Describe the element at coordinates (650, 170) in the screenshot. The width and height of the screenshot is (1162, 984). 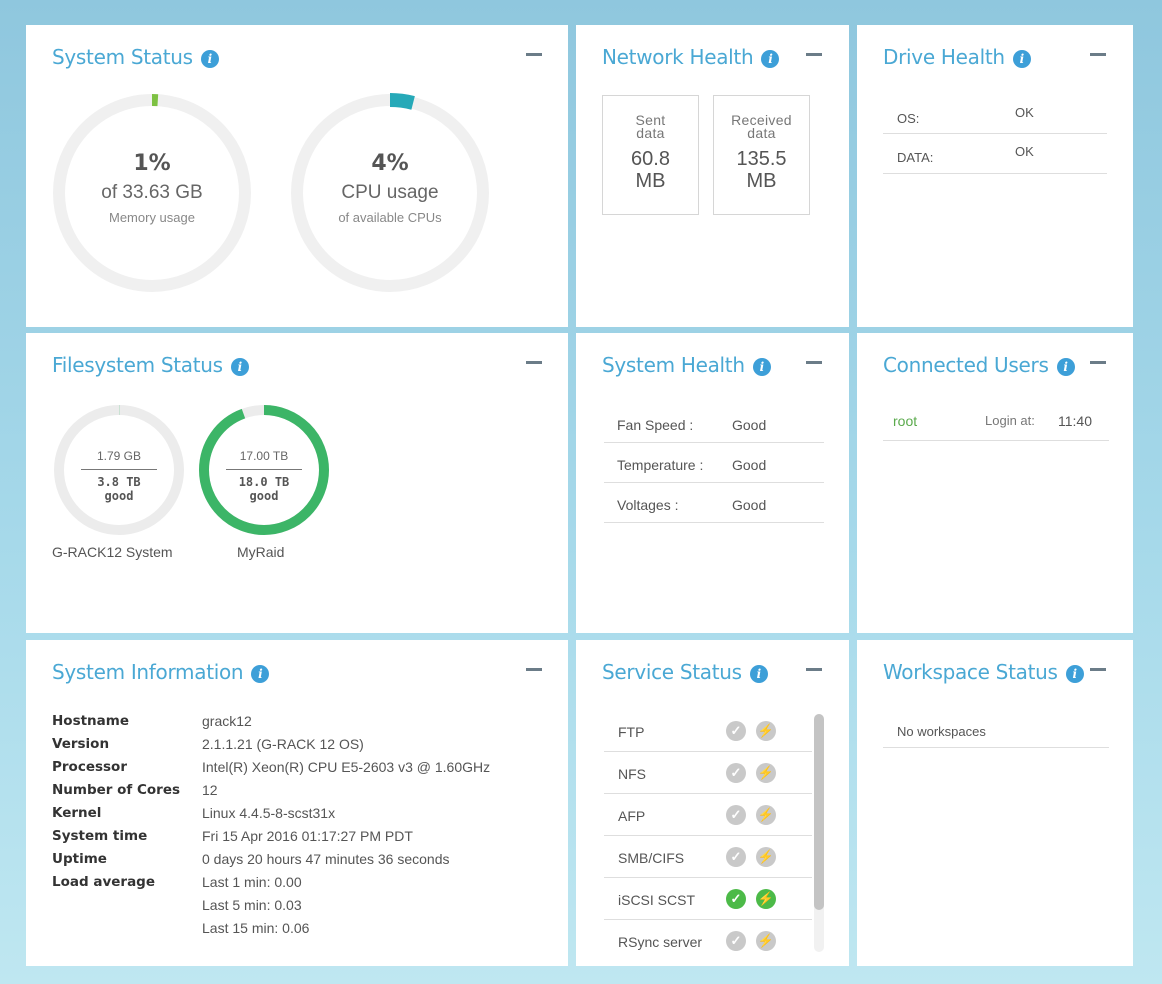
I see `sent-data-value: 60.8 MB` at that location.